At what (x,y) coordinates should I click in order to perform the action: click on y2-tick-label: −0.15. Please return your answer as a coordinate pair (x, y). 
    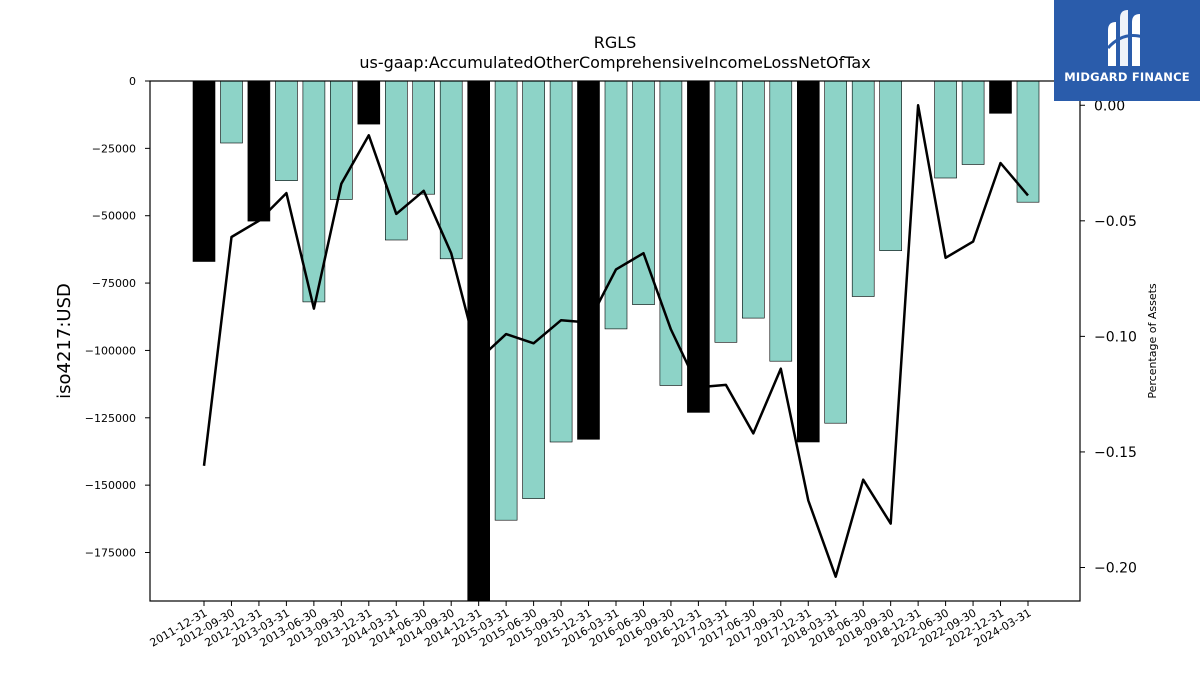
    Looking at the image, I should click on (1115, 453).